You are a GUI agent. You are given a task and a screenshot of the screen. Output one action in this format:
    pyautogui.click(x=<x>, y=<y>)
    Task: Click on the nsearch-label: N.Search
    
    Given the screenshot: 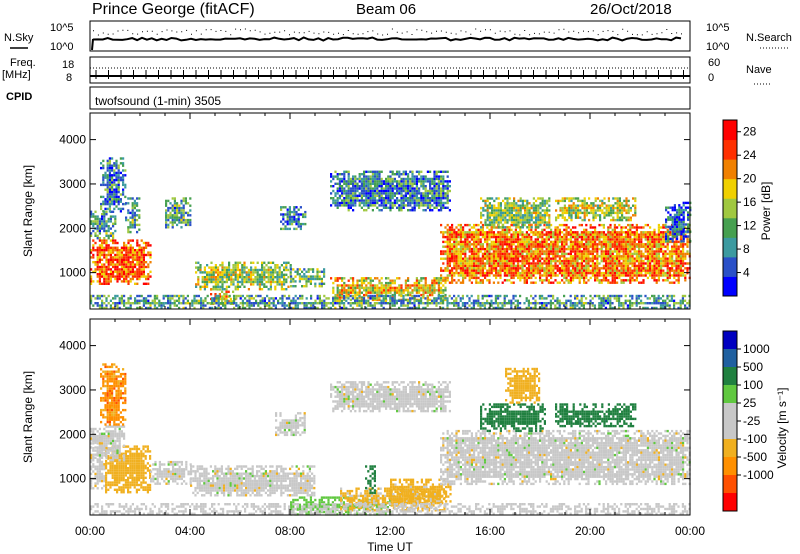 What is the action you would take?
    pyautogui.click(x=769, y=38)
    